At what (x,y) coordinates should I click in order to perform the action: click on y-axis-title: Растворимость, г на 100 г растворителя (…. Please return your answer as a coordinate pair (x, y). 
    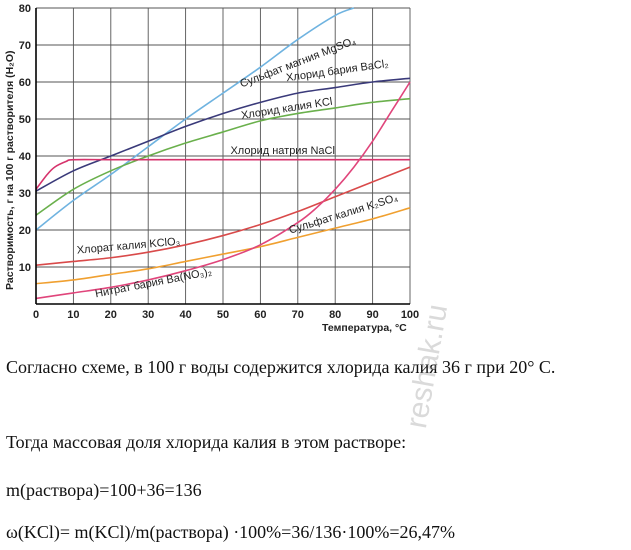
    Looking at the image, I should click on (10, 170).